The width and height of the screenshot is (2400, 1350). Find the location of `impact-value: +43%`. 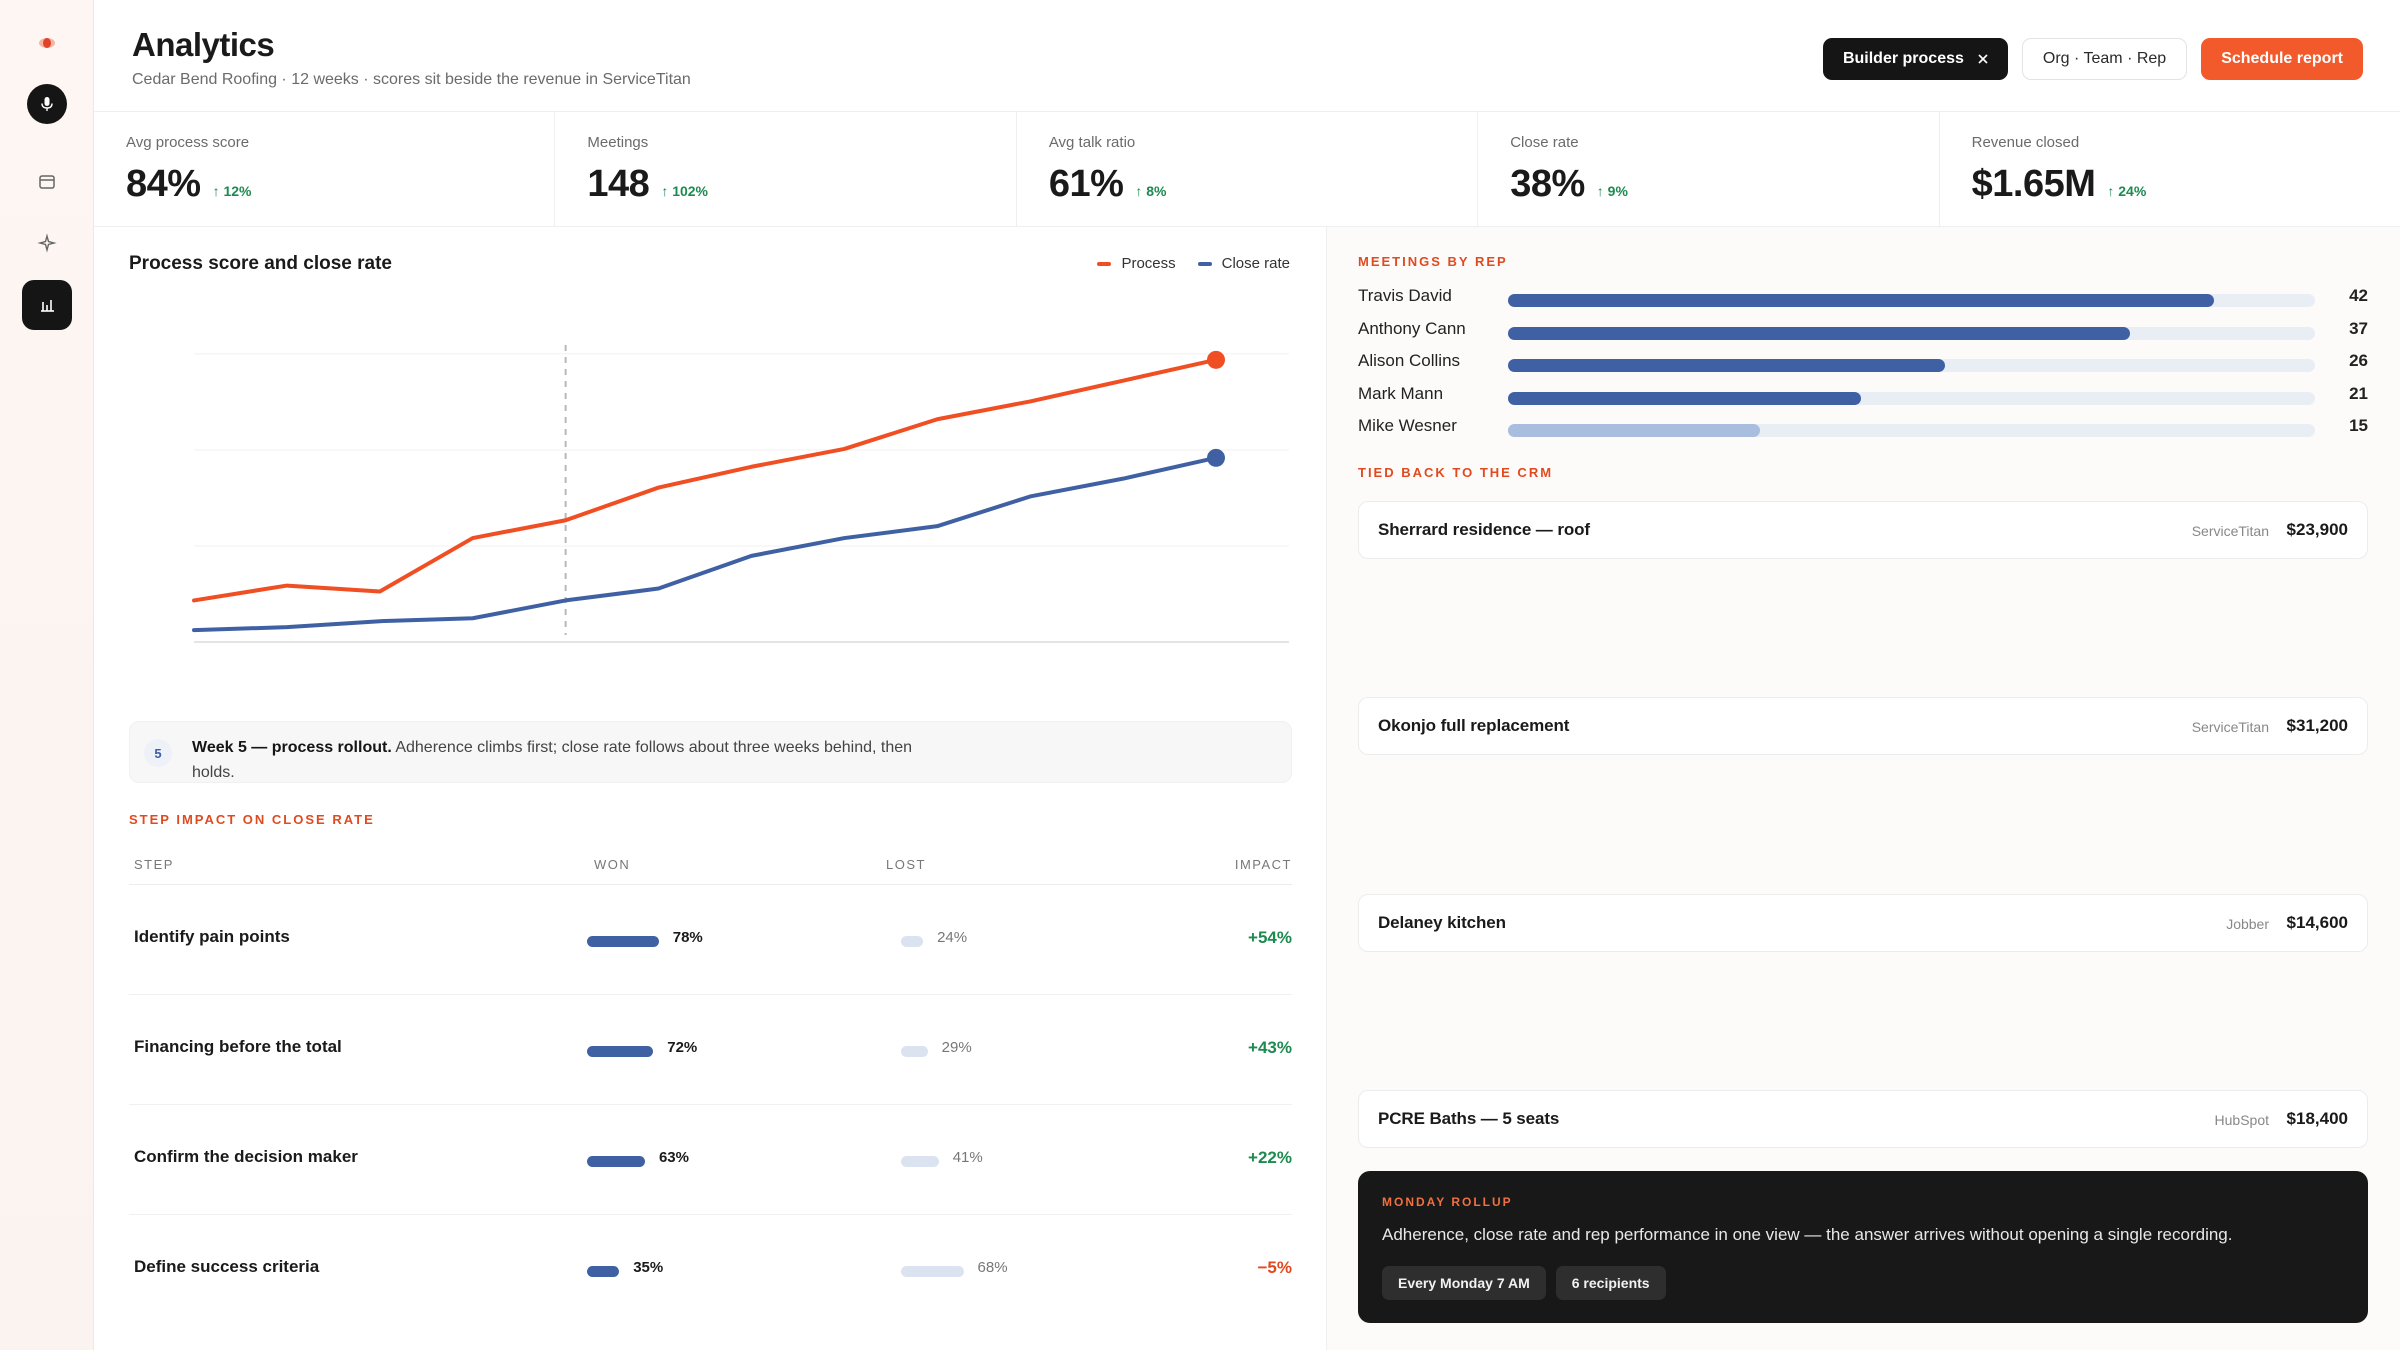

impact-value: +43% is located at coordinates (1270, 1047).